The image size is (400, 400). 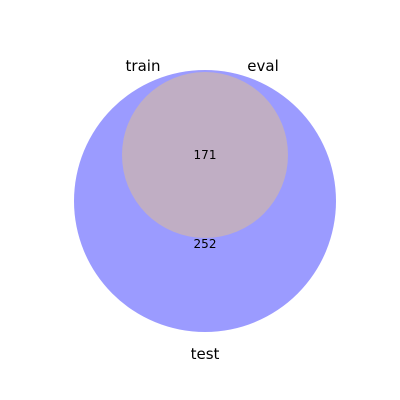 I want to click on count-test-only: 252, so click(x=205, y=244).